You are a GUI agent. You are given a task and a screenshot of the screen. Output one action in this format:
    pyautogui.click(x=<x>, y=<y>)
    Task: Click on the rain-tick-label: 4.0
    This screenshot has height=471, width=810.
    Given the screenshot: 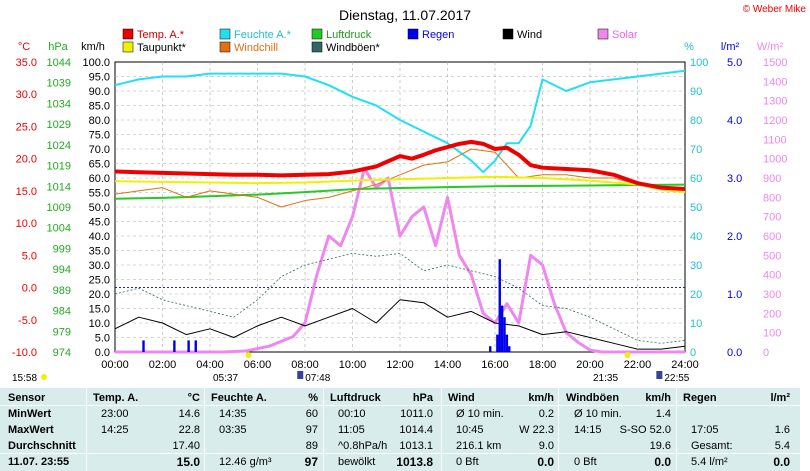 What is the action you would take?
    pyautogui.click(x=734, y=121)
    